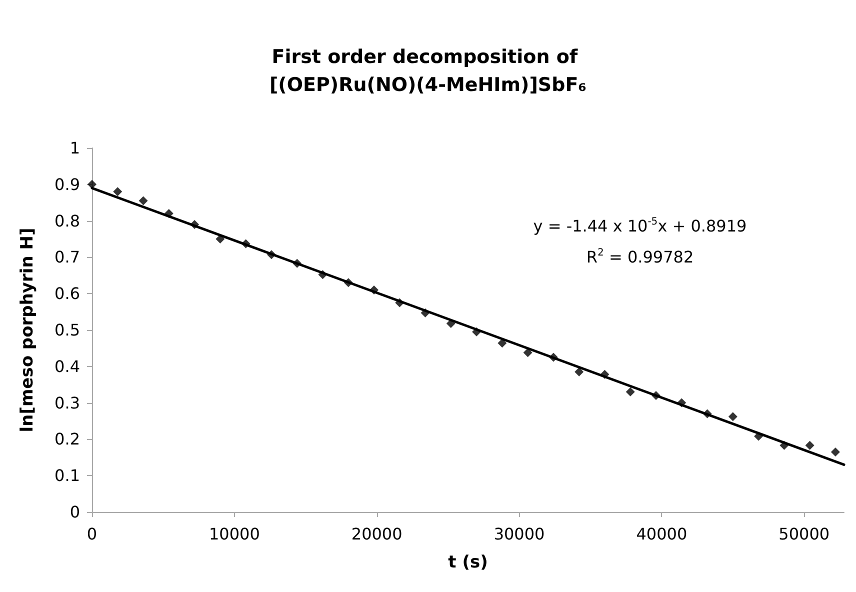 Image resolution: width=856 pixels, height=592 pixels. Describe the element at coordinates (804, 534) in the screenshot. I see `x-tick-label: 50000` at that location.